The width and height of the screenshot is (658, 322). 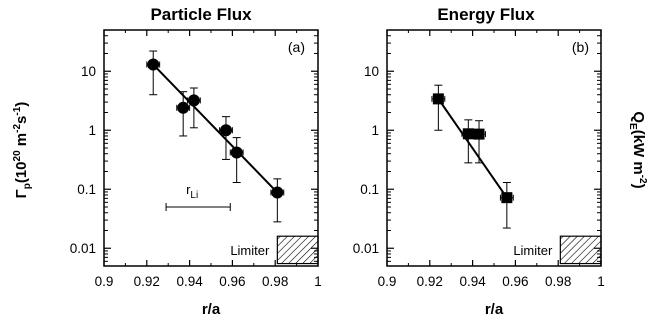 What do you see at coordinates (21, 193) in the screenshot?
I see `y-axis-symbol: Γ` at bounding box center [21, 193].